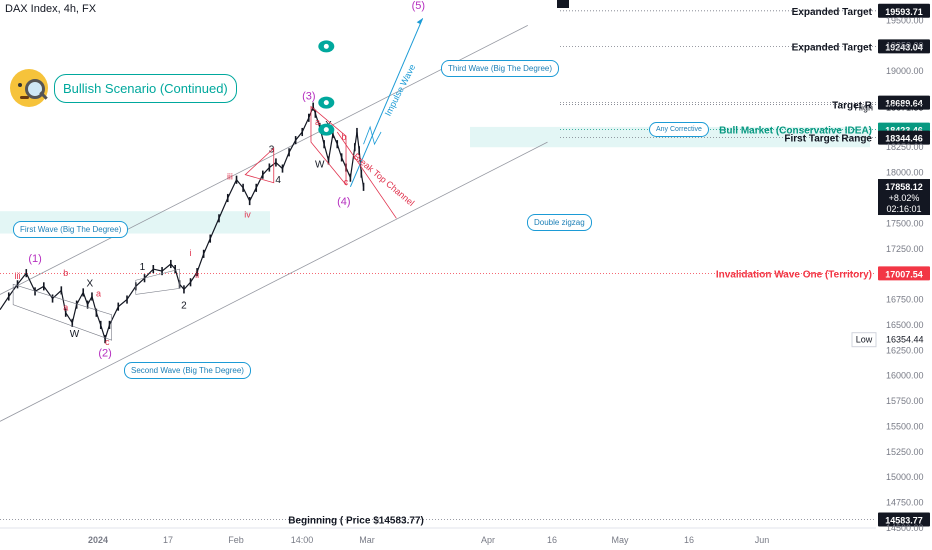 This screenshot has width=932, height=550. Describe the element at coordinates (34, 259) in the screenshot. I see `wave-label: (1)` at that location.